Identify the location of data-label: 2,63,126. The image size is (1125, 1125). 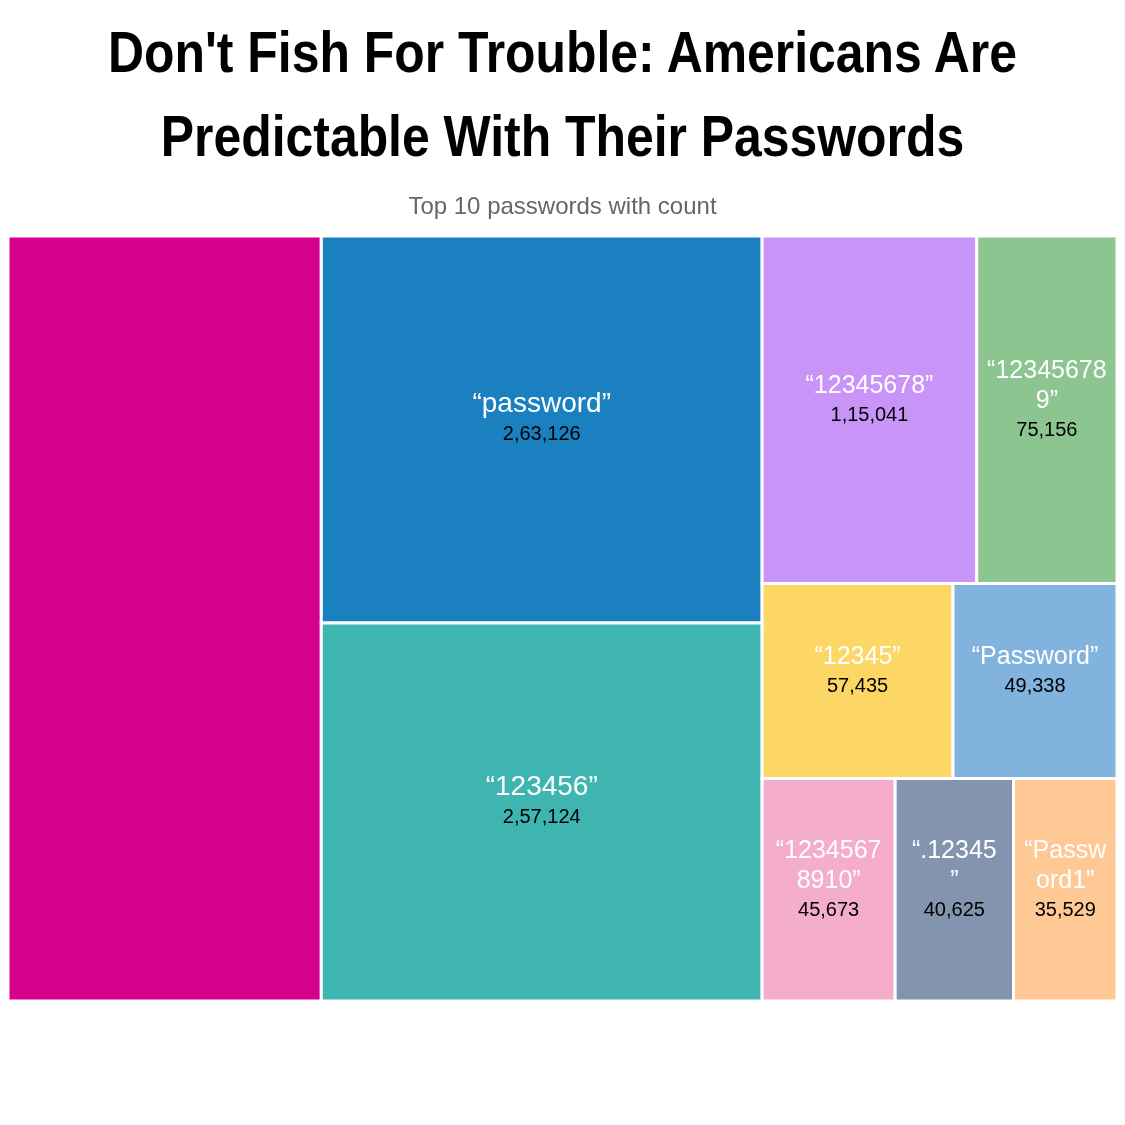
(541, 433).